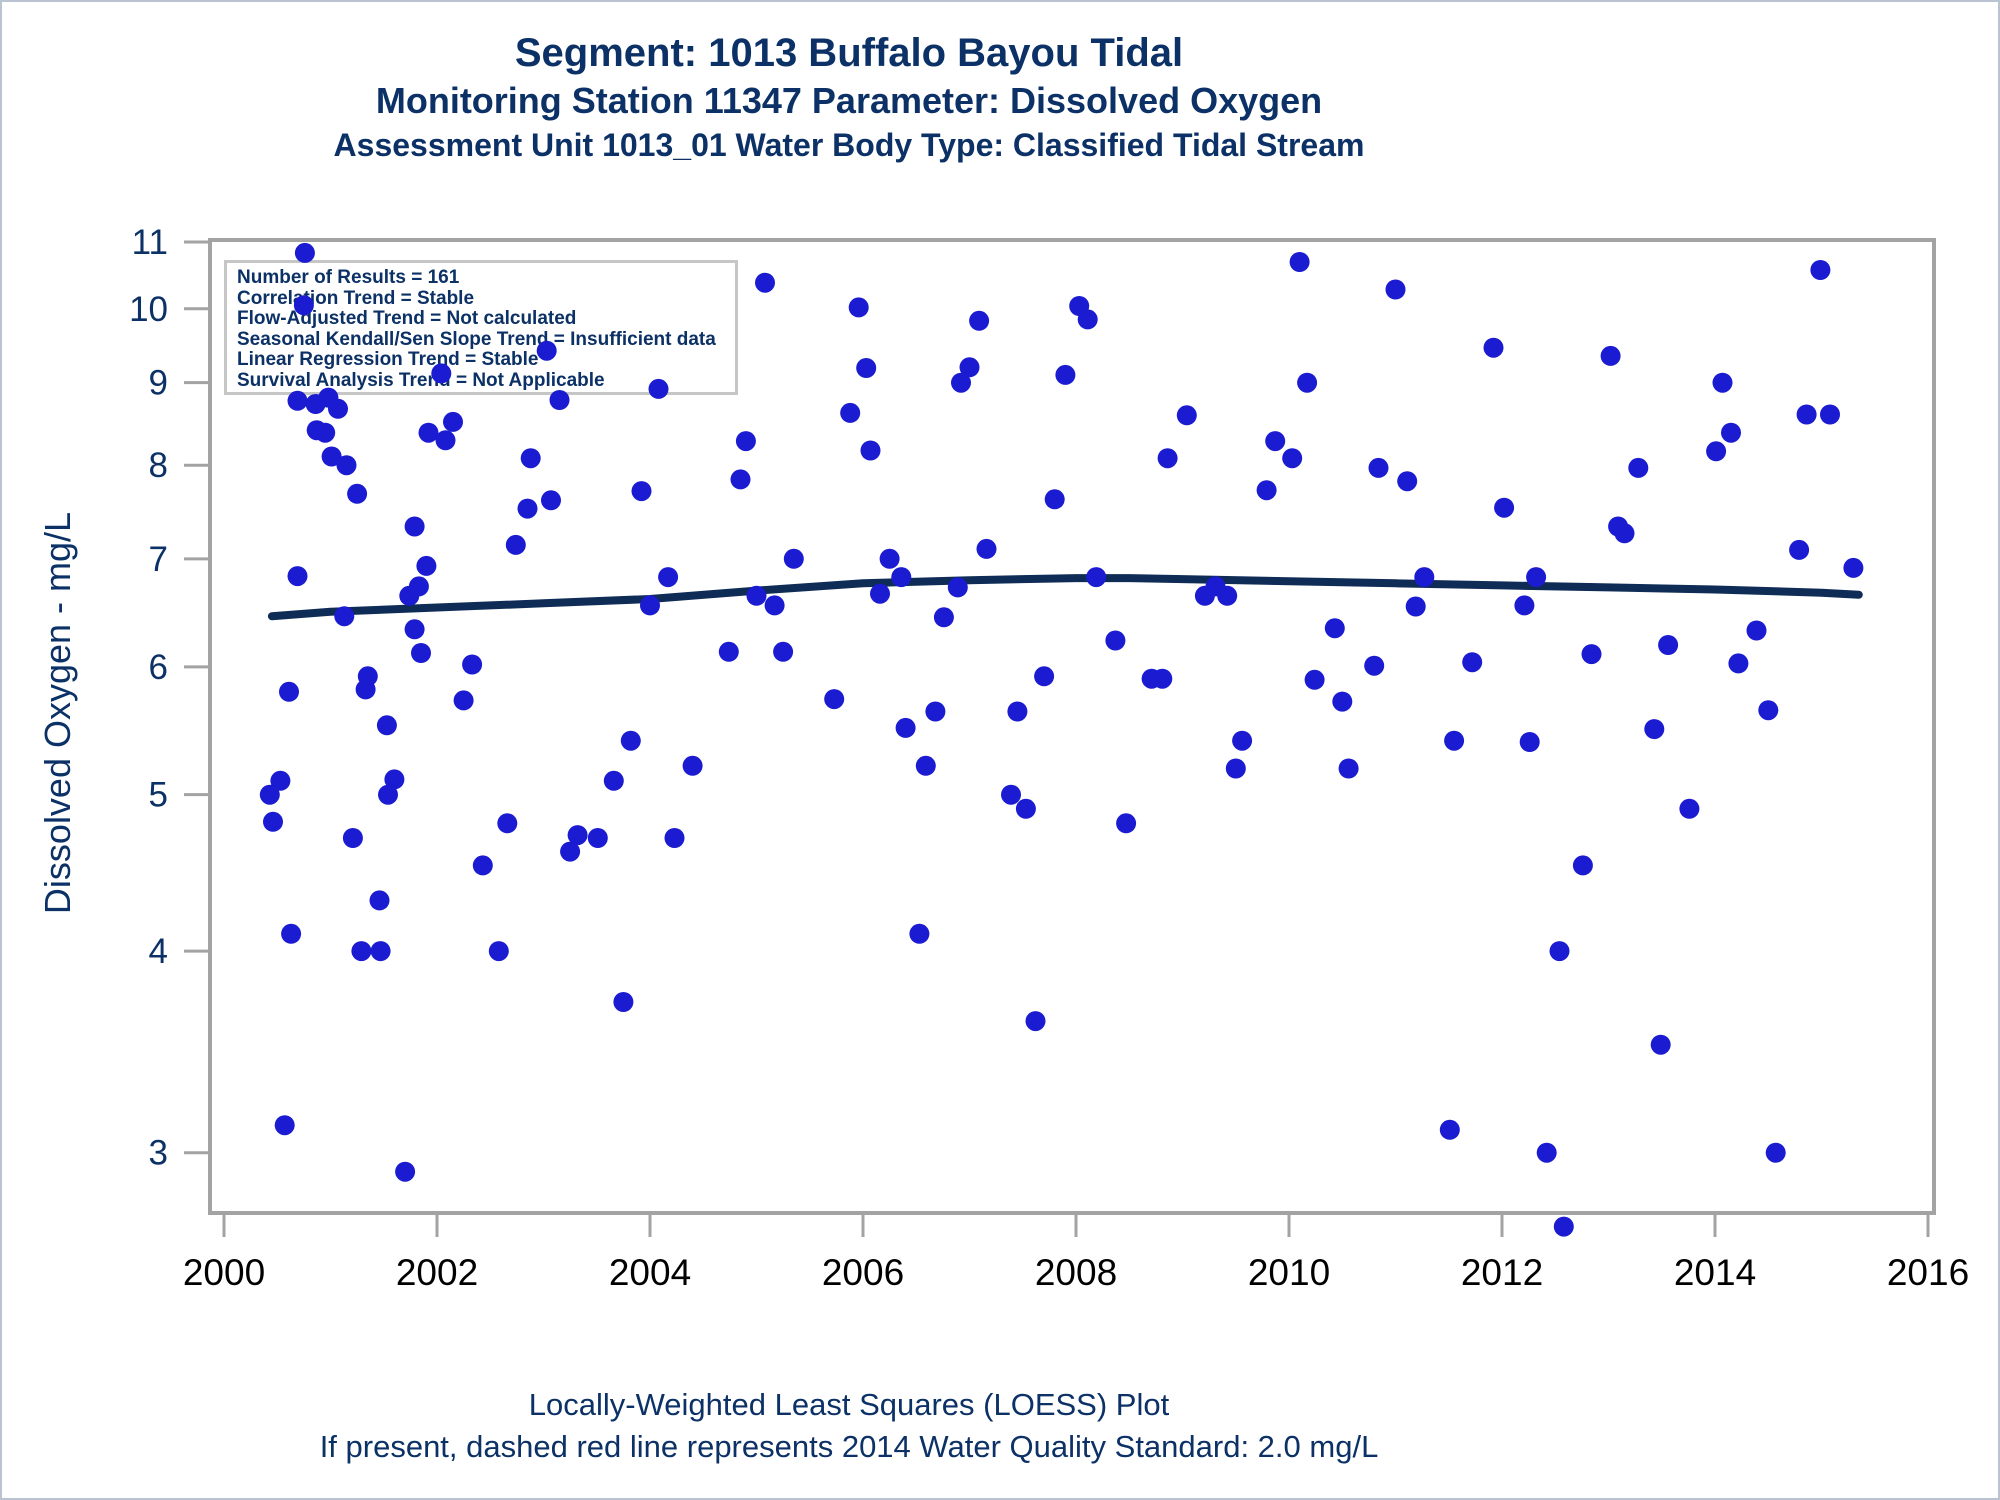  I want to click on x-tick-label: 2000, so click(224, 1272).